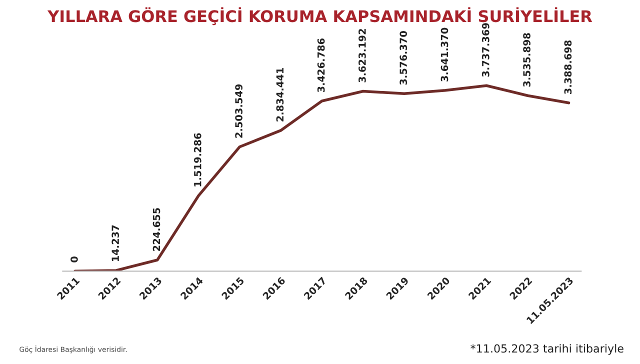  What do you see at coordinates (116, 243) in the screenshot?
I see `data-label: 14.237` at bounding box center [116, 243].